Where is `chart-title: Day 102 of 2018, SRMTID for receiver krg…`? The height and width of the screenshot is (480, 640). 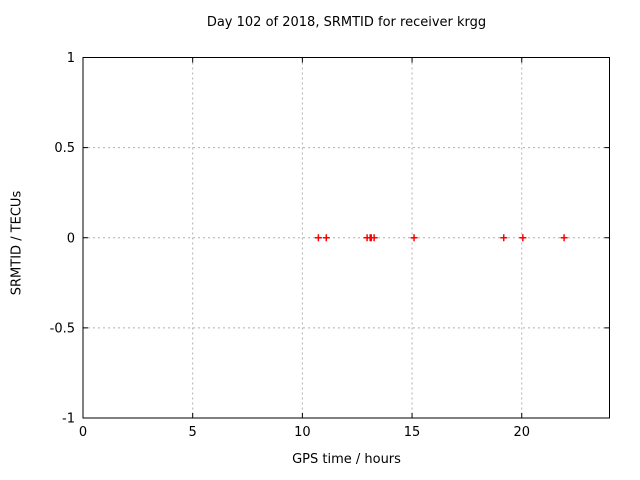
chart-title: Day 102 of 2018, SRMTID for receiver krg… is located at coordinates (346, 22).